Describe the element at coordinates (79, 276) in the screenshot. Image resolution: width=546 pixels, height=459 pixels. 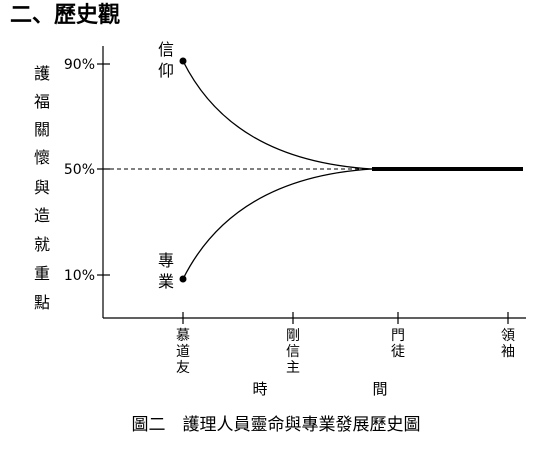
I see `y-tick-label-10: 10%` at that location.